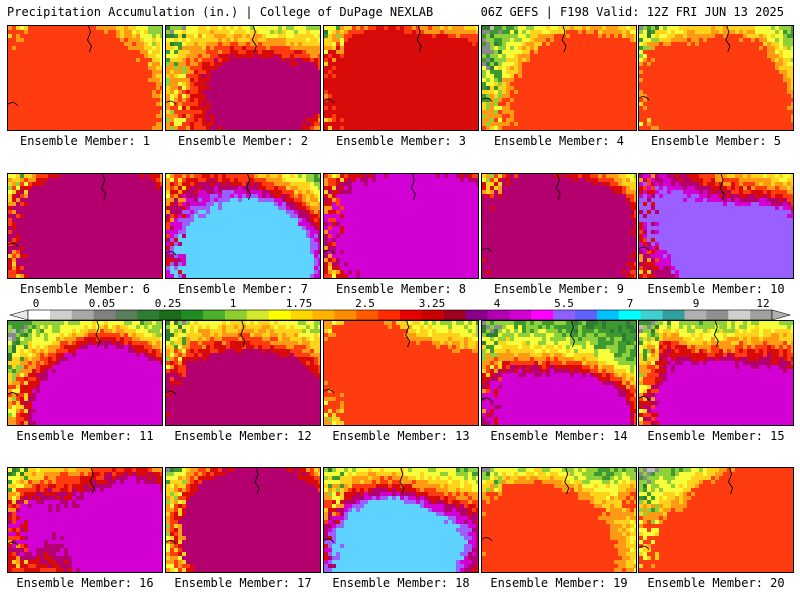  I want to click on ensemble-member-label: Ensemble Member: 12, so click(243, 436).